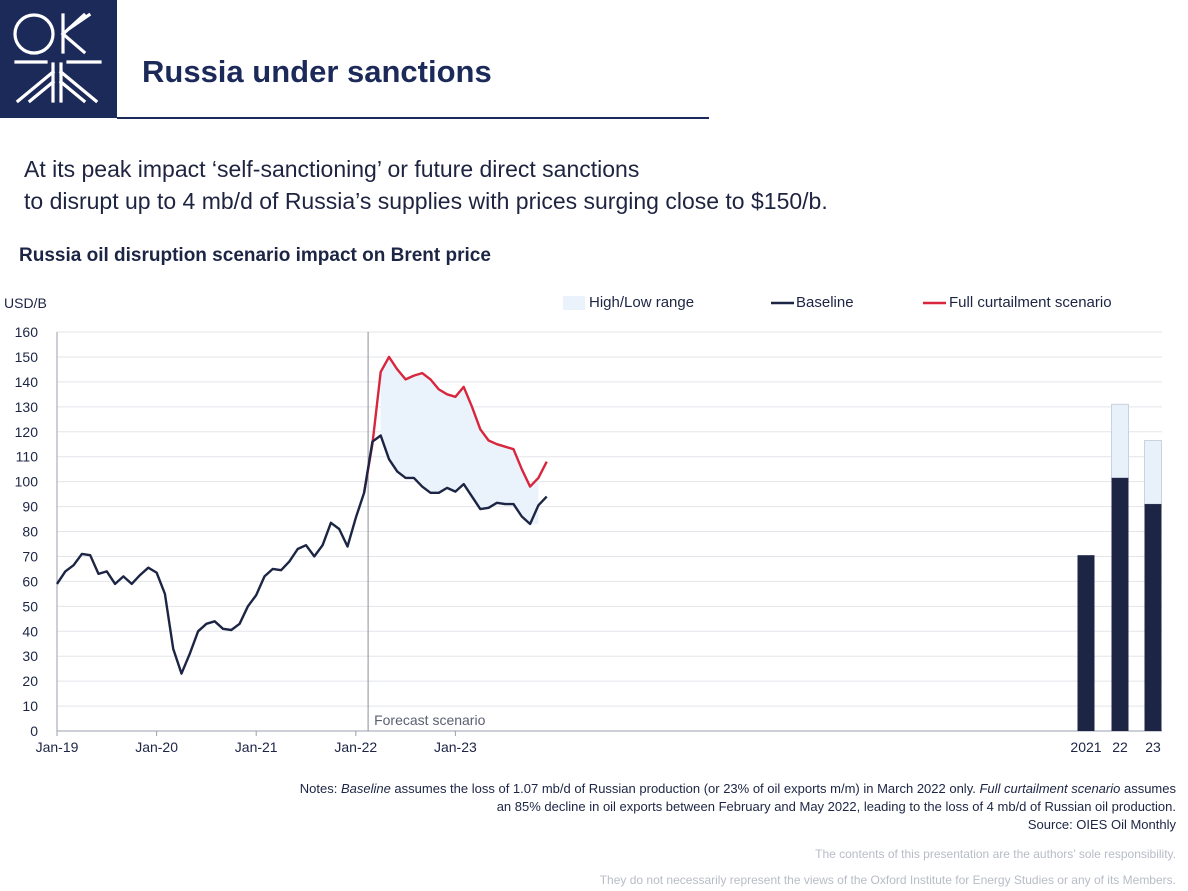  Describe the element at coordinates (1085, 747) in the screenshot. I see `annual-bar-label: 2021` at that location.